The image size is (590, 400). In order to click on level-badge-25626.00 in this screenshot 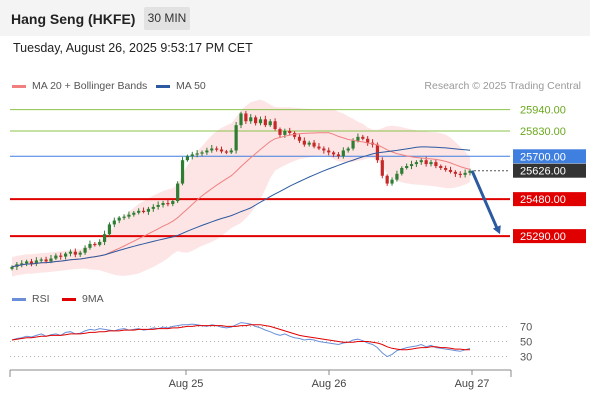, I will do `click(549, 170)`.